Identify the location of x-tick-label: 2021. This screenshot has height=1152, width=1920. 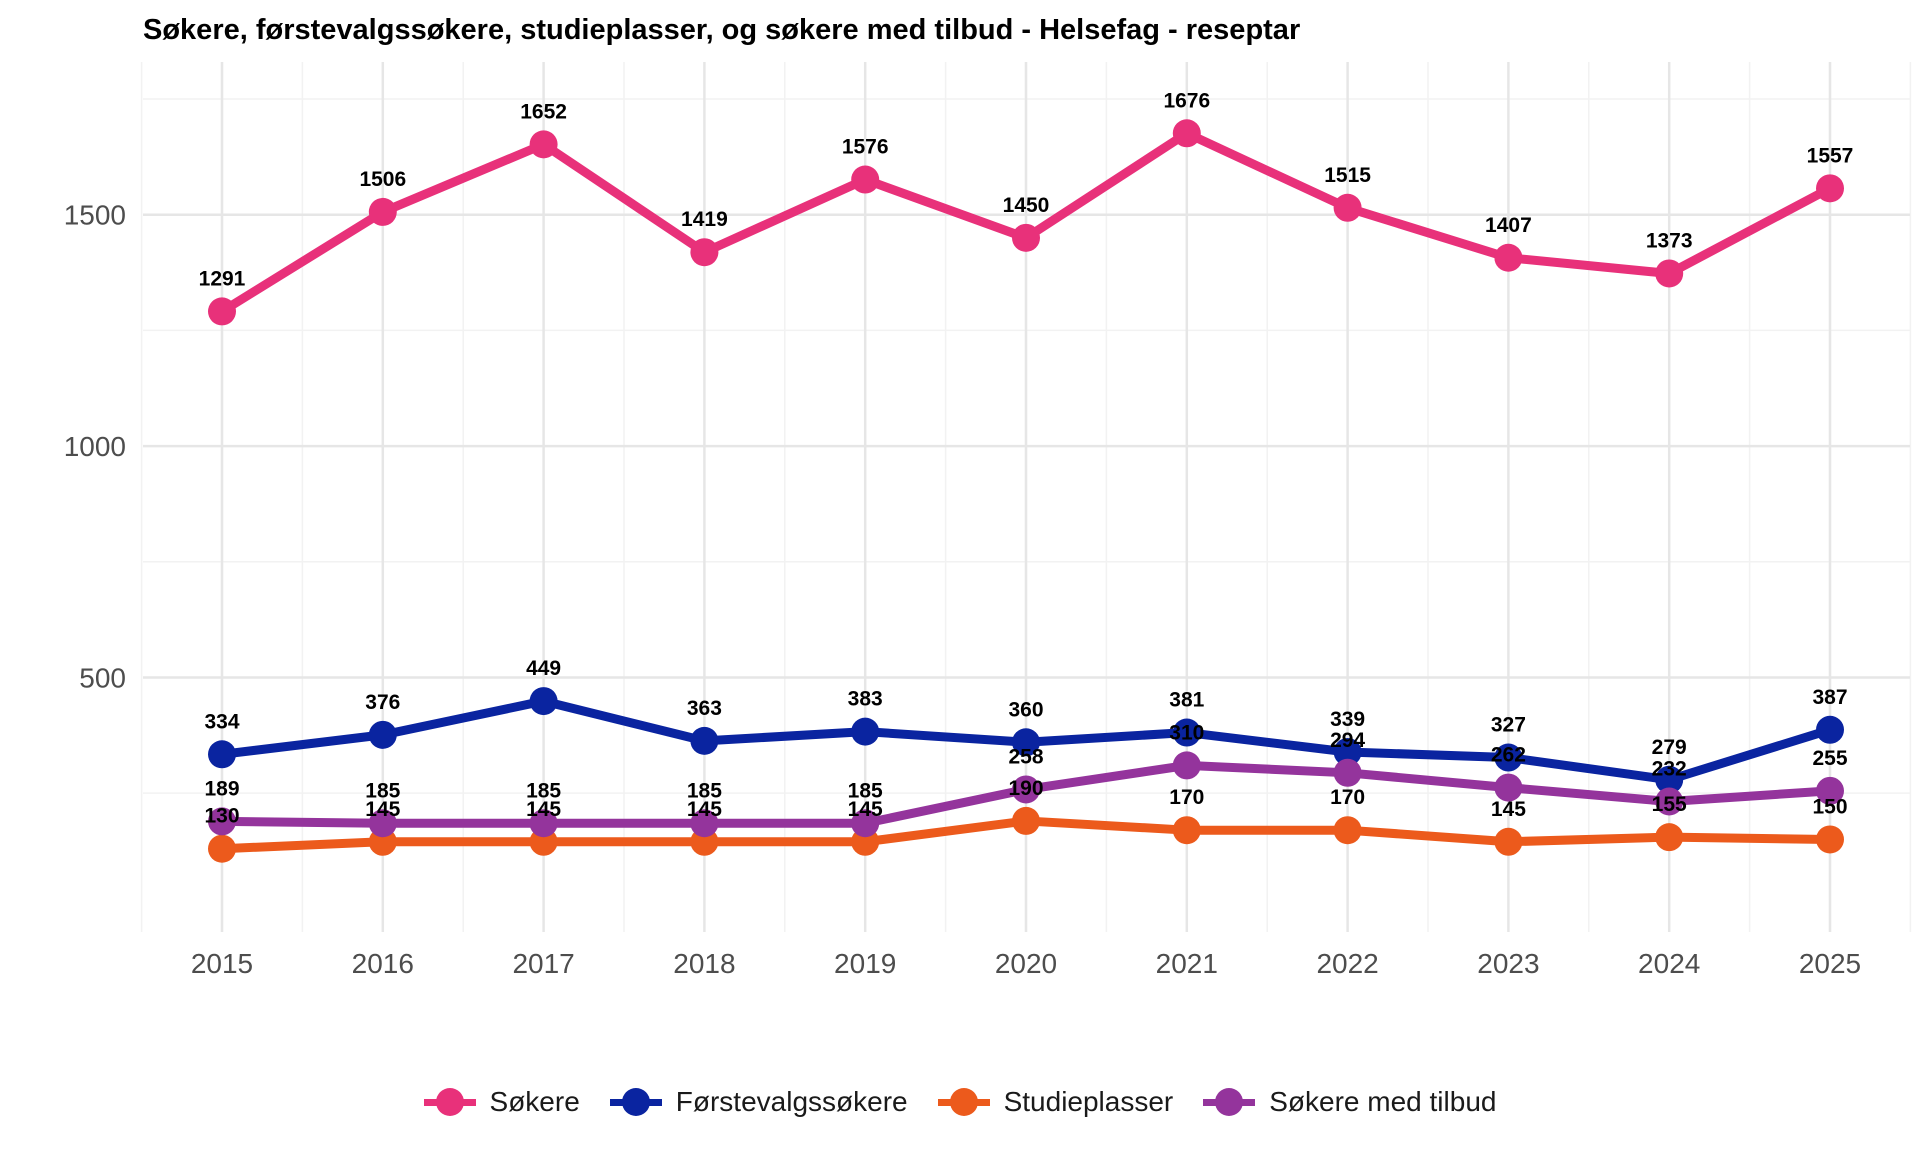
(1187, 963).